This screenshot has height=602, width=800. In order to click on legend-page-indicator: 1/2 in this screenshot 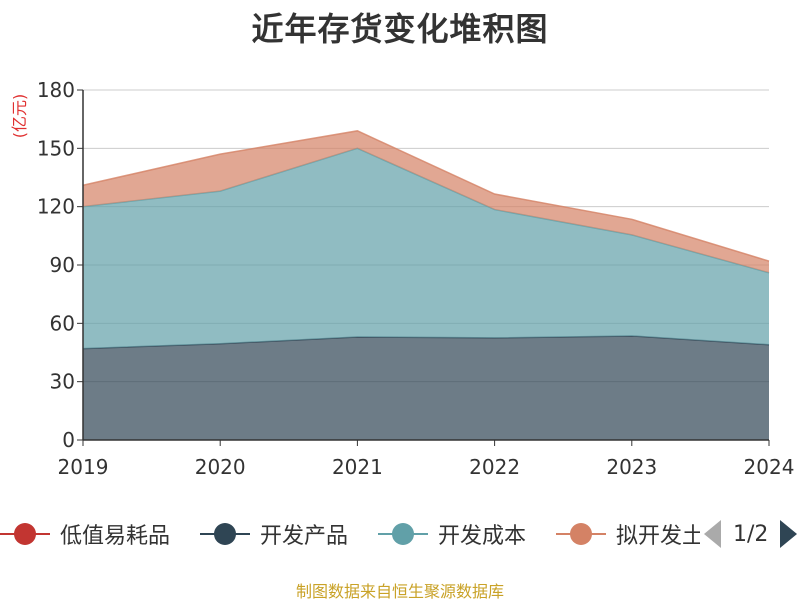, I will do `click(751, 534)`.